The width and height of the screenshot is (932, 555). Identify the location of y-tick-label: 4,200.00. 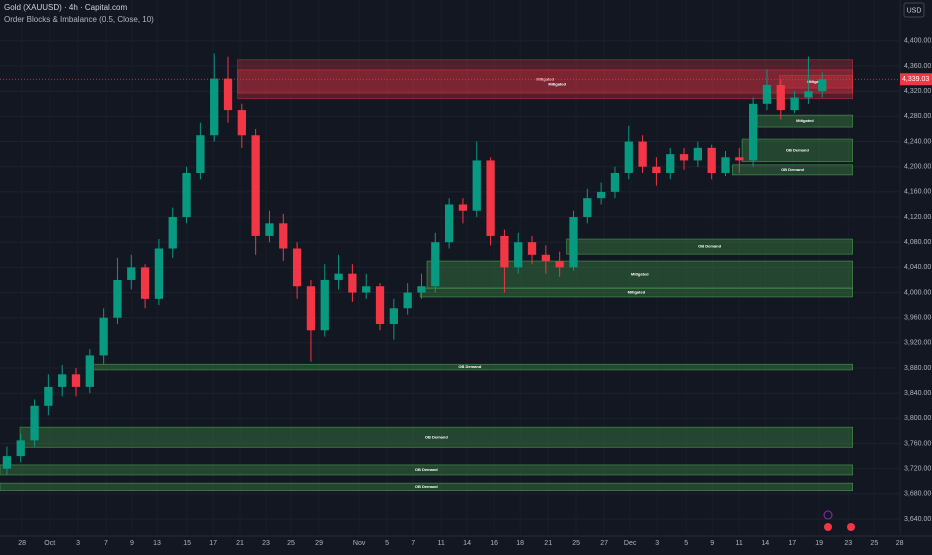
(917, 167).